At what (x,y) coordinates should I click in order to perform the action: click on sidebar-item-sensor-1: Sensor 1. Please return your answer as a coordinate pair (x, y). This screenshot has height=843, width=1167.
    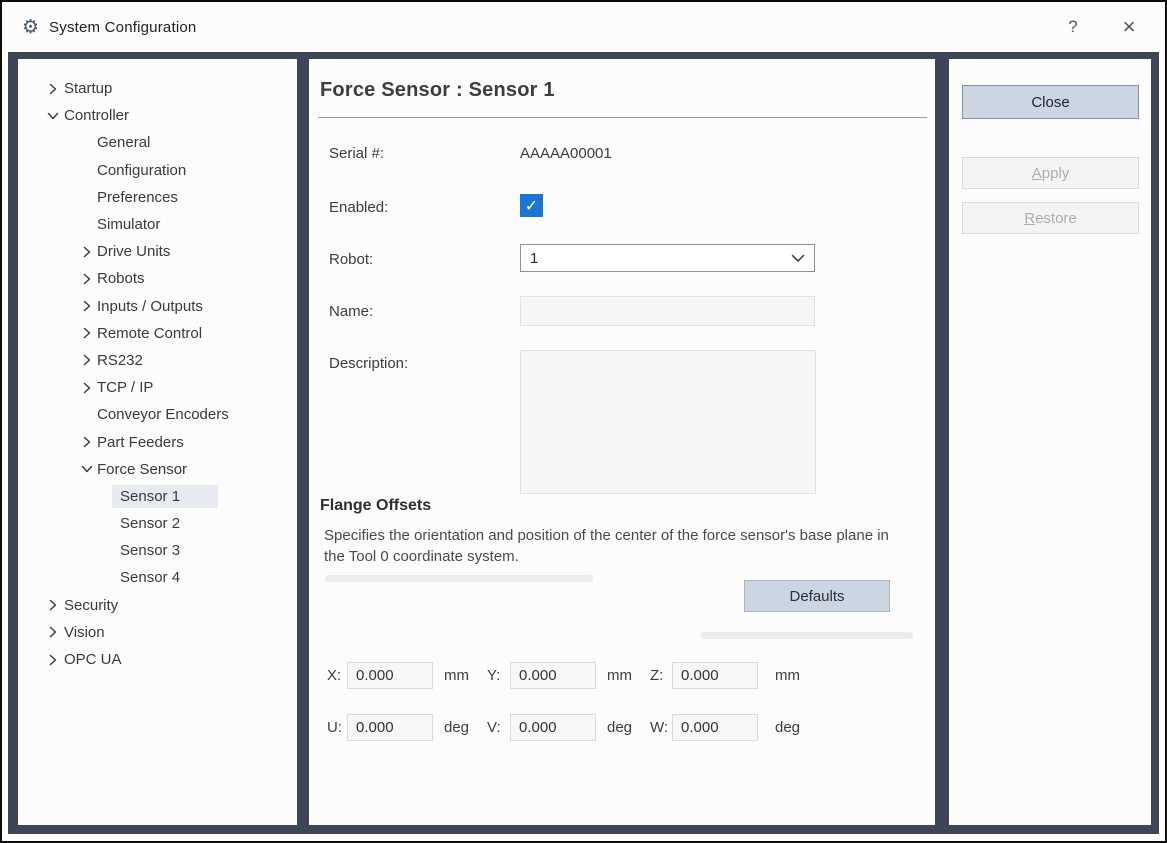
    Looking at the image, I should click on (157, 496).